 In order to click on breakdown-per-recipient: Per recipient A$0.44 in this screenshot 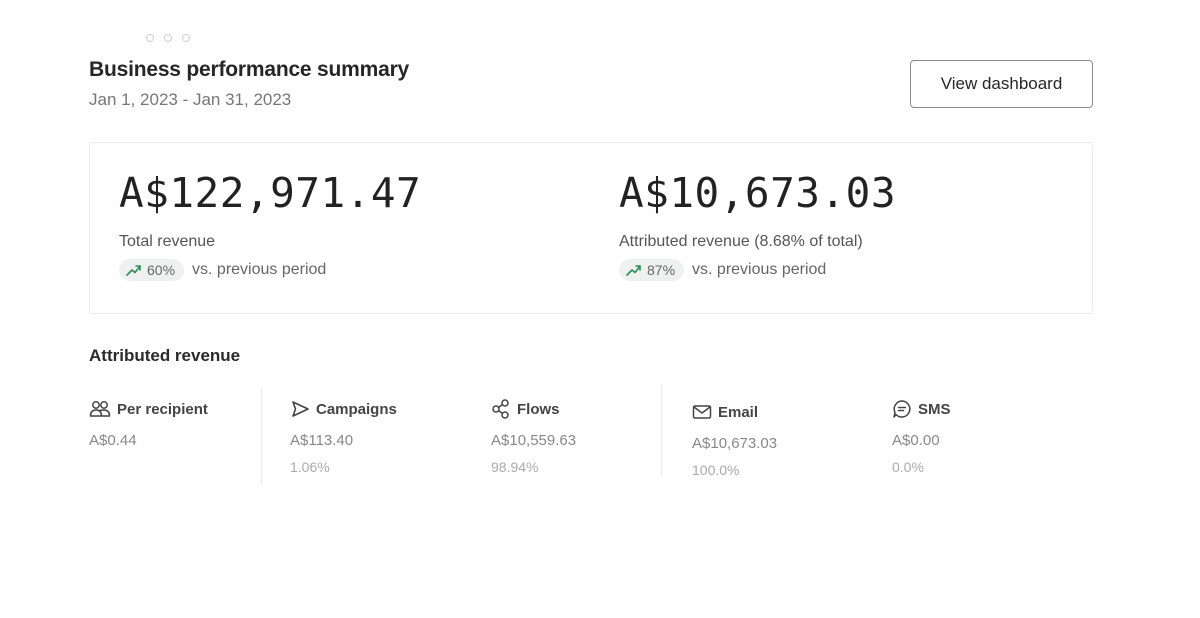, I will do `click(148, 424)`.